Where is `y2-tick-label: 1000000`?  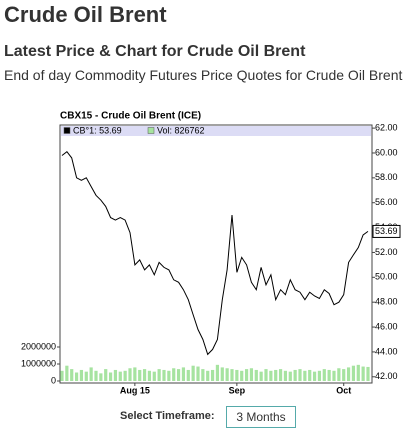
y2-tick-label: 1000000 is located at coordinates (38, 363).